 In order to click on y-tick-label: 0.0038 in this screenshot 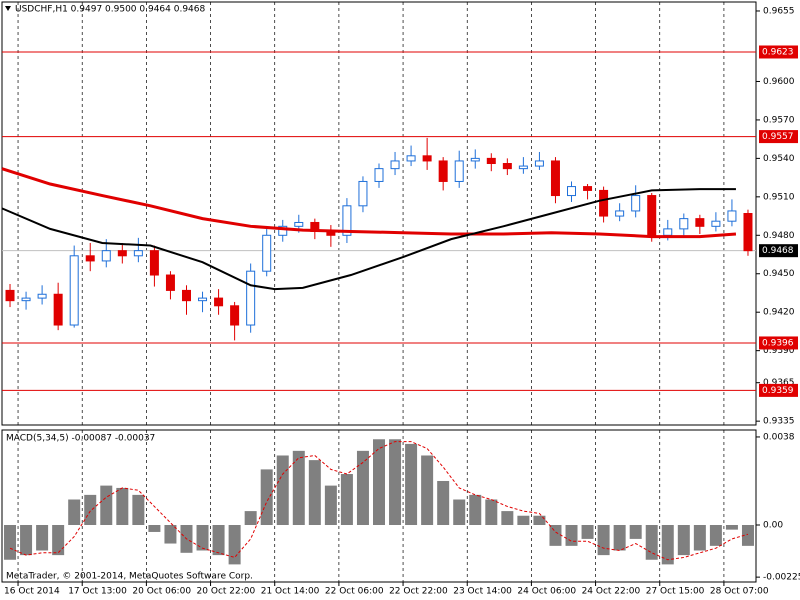, I will do `click(779, 437)`.